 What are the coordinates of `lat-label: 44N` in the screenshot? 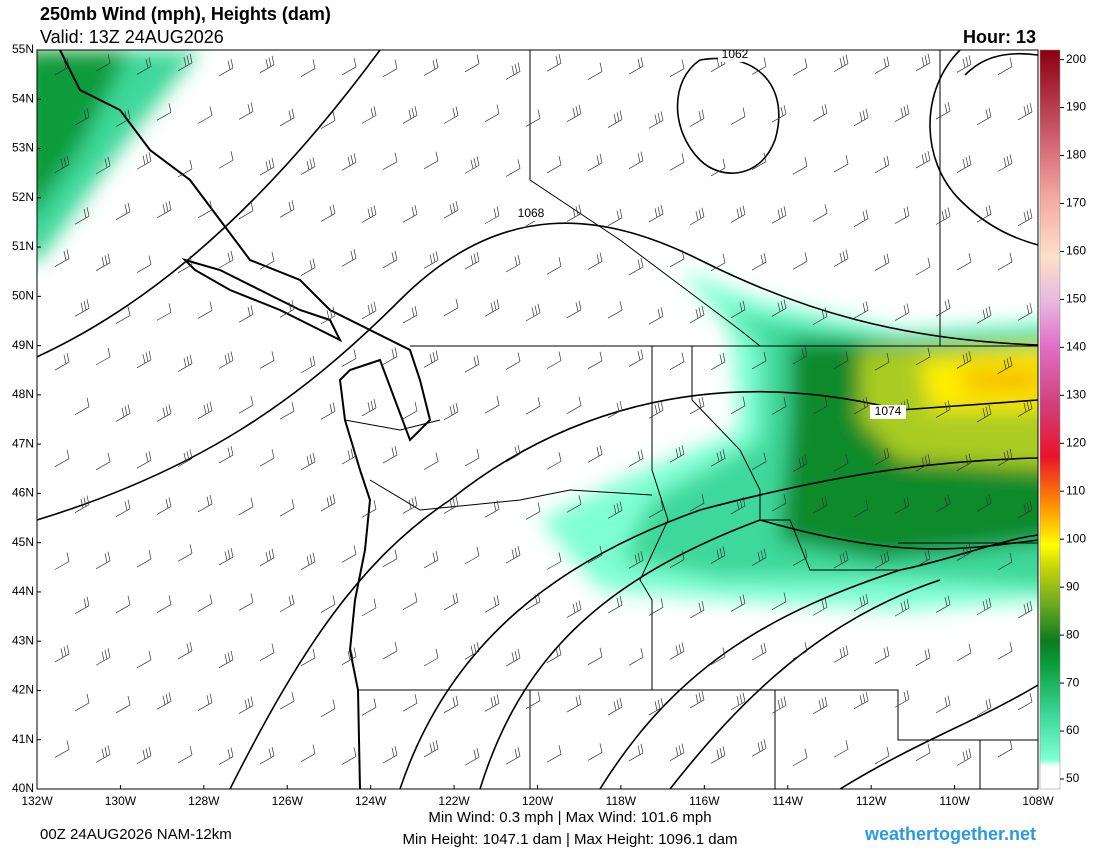 It's located at (23, 591).